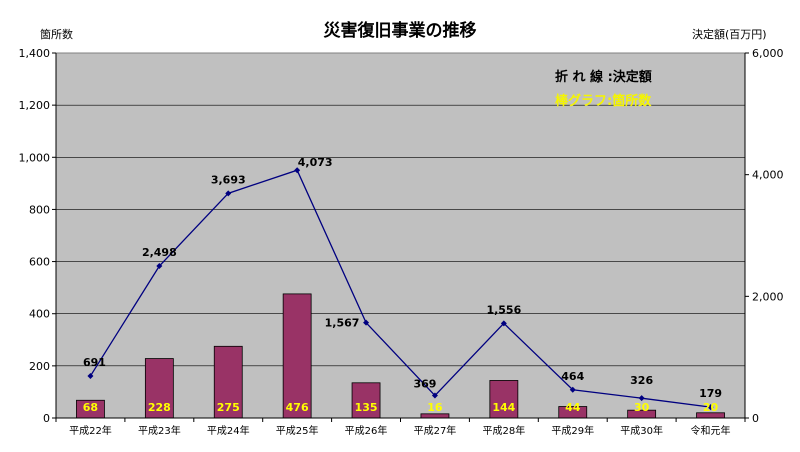  Describe the element at coordinates (503, 309) in the screenshot. I see `line-data-label: 1,556` at that location.